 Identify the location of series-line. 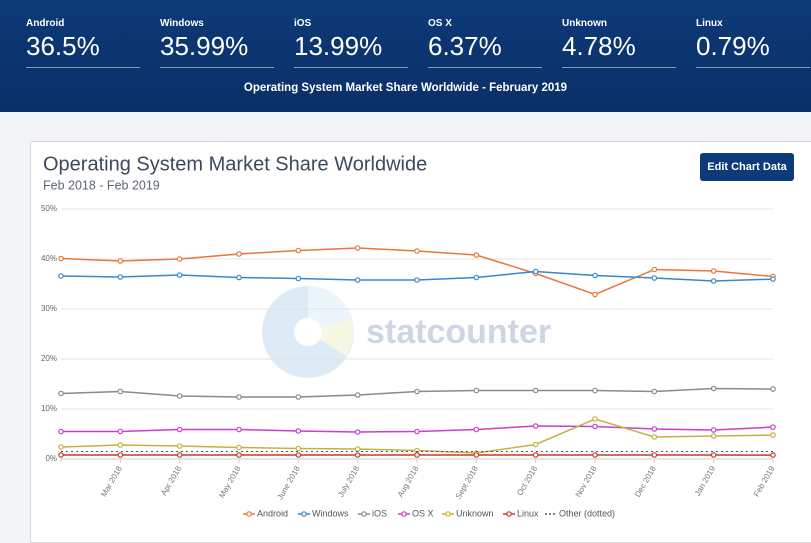
(417, 271).